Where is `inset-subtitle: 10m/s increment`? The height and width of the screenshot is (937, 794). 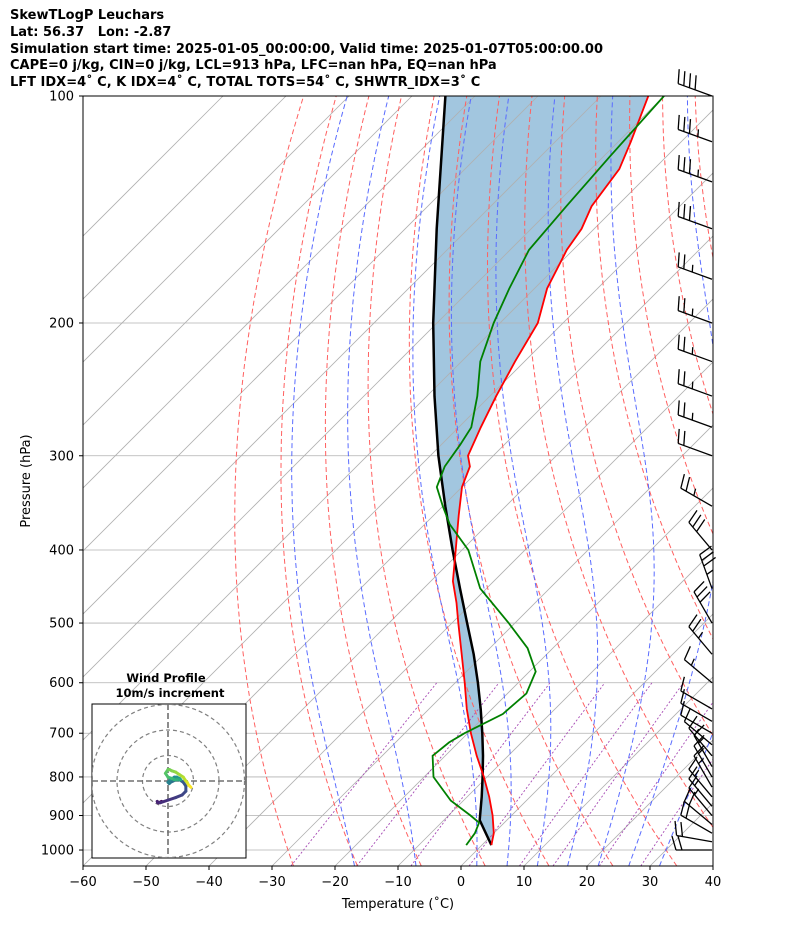 inset-subtitle: 10m/s increment is located at coordinates (170, 693).